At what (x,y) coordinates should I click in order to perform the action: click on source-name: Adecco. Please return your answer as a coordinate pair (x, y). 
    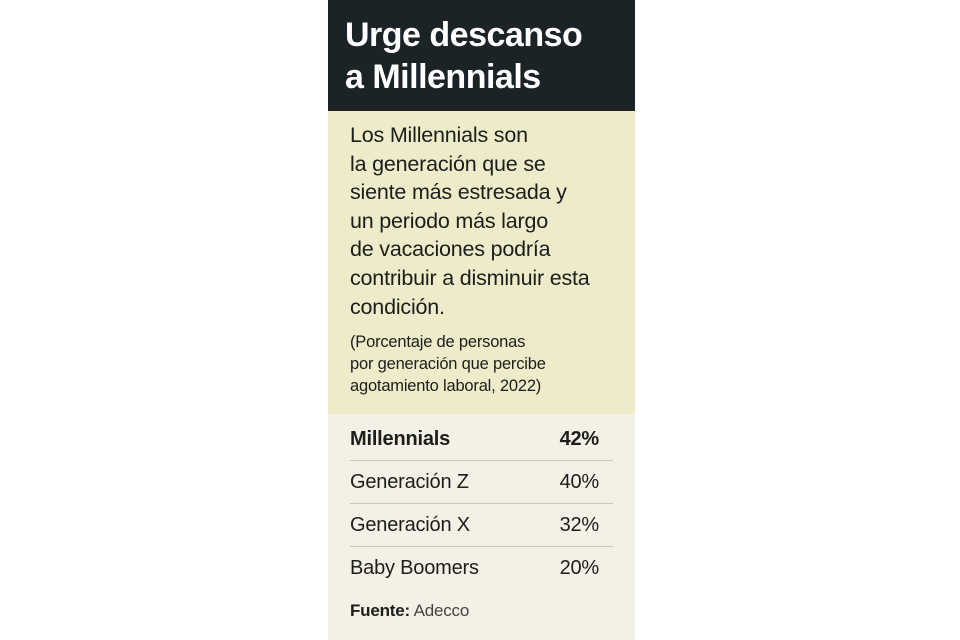
    Looking at the image, I should click on (441, 610).